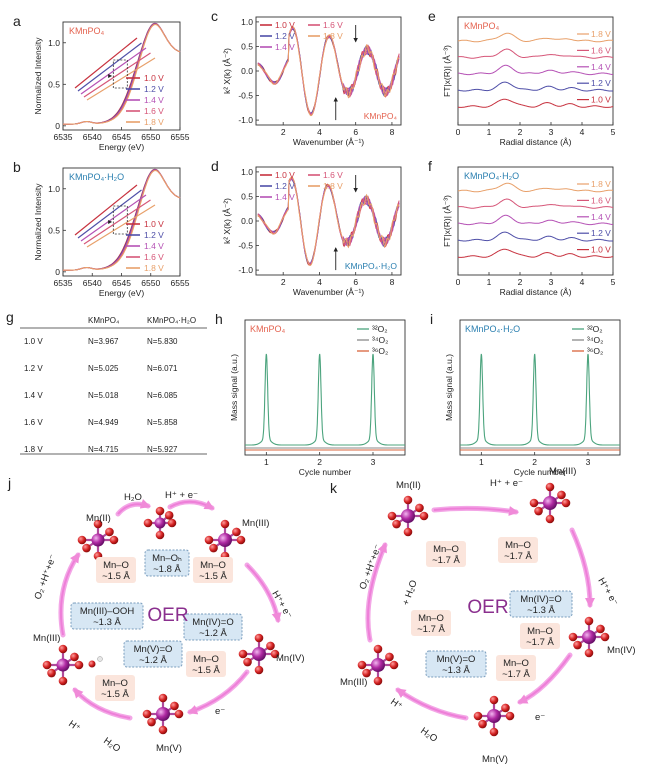 This screenshot has height=766, width=651. What do you see at coordinates (120, 220) in the screenshot?
I see `zoom-box` at bounding box center [120, 220].